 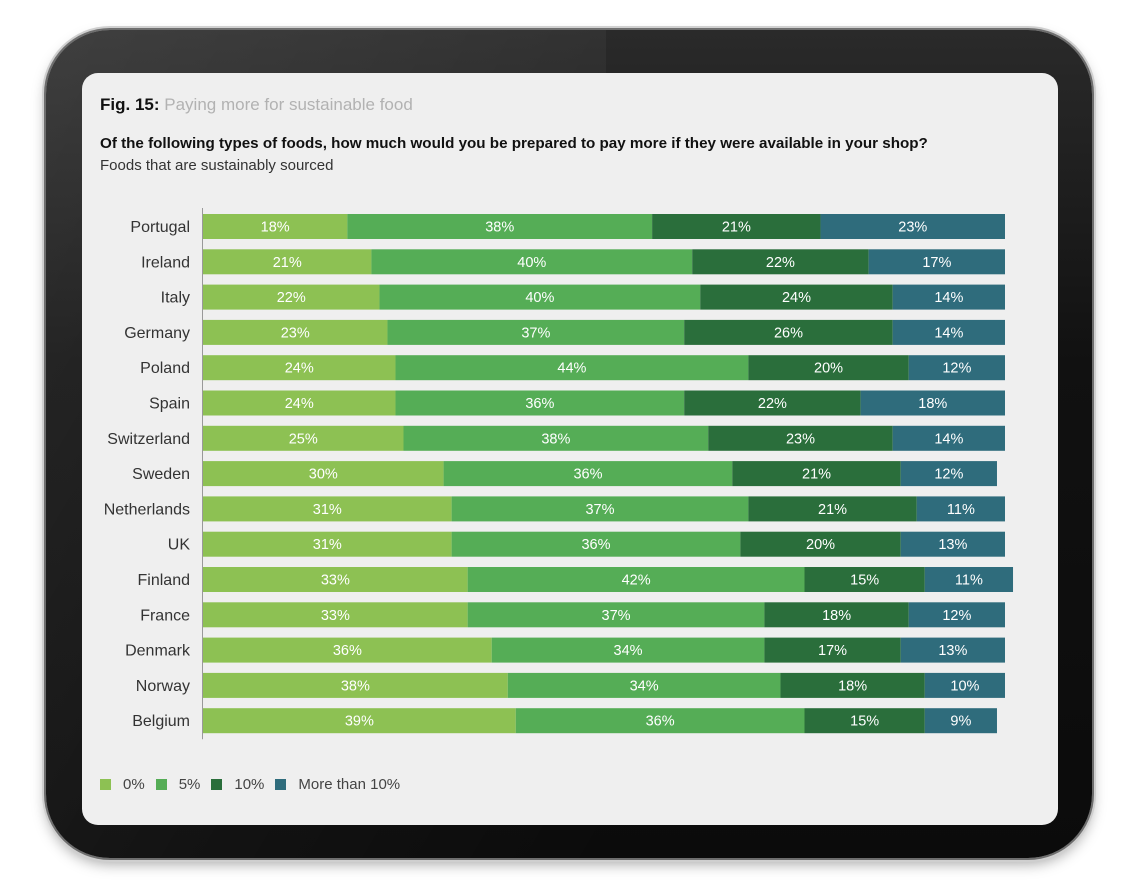 I want to click on bar-value-label: 14%, so click(x=948, y=333).